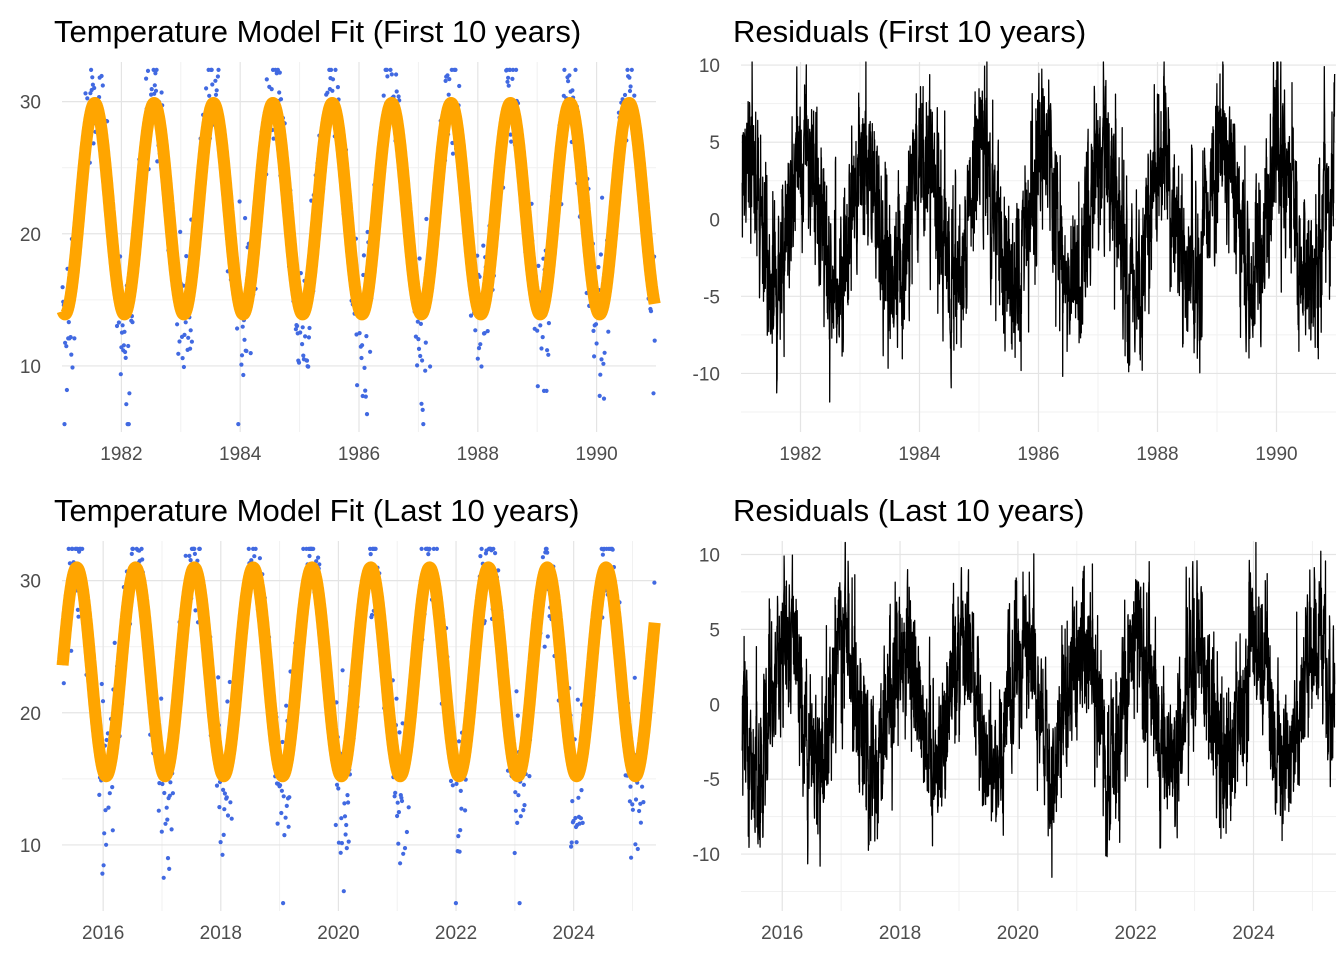 Image resolution: width=1344 pixels, height=960 pixels. What do you see at coordinates (706, 374) in the screenshot?
I see `y-tick-label: -10` at bounding box center [706, 374].